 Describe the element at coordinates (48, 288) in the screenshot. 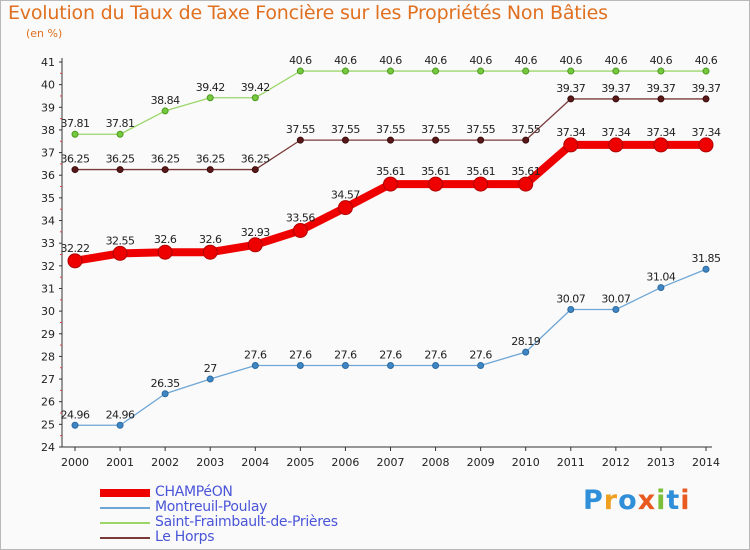

I see `y-tick-label: 31` at that location.